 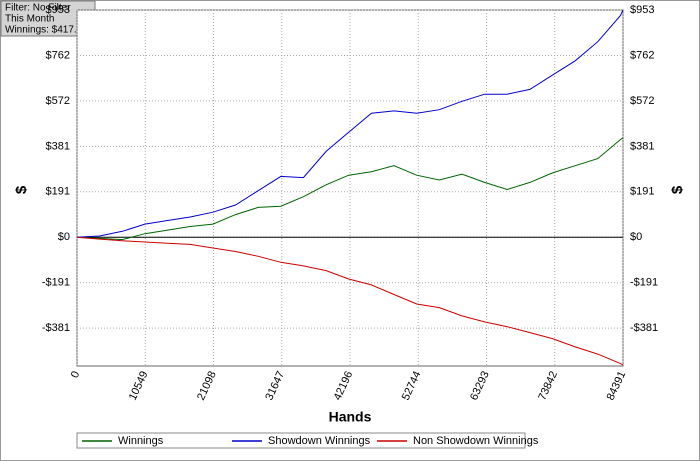 I want to click on y2-tick-label: -$191, so click(x=644, y=283).